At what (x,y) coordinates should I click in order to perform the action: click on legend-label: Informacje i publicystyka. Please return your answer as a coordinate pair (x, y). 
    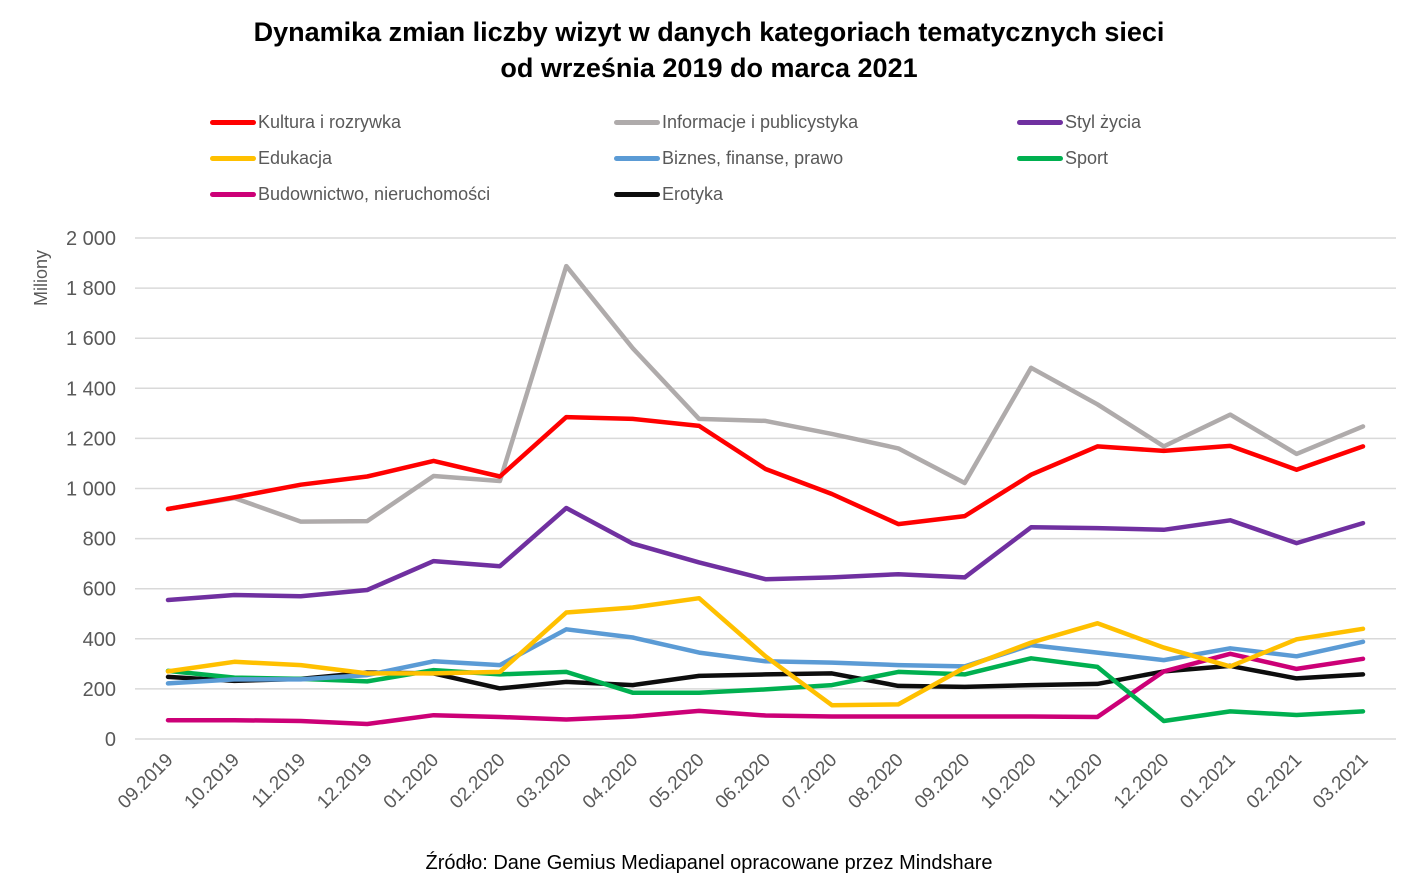
    Looking at the image, I should click on (760, 122).